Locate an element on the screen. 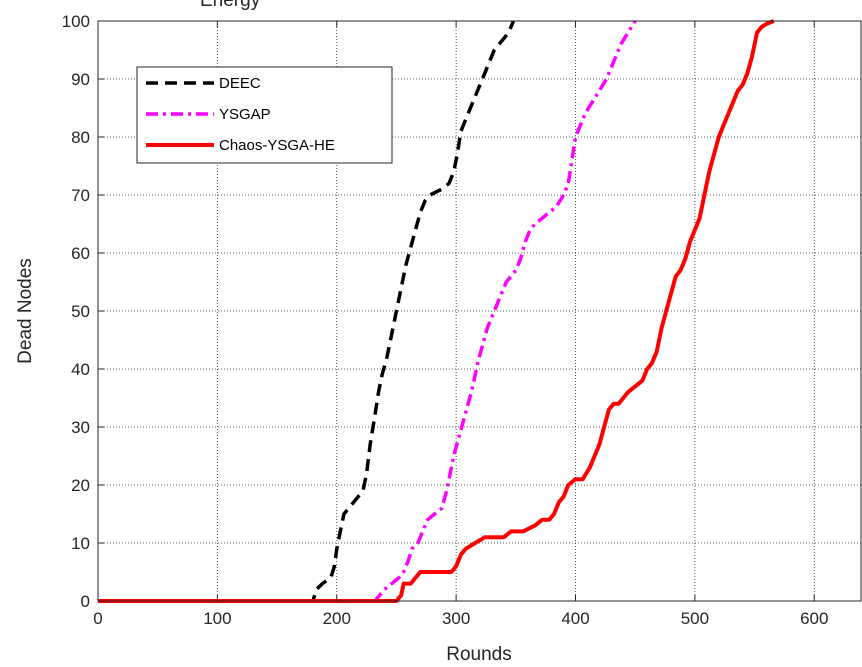 This screenshot has height=667, width=862. x-tick-label: 400 is located at coordinates (575, 618).